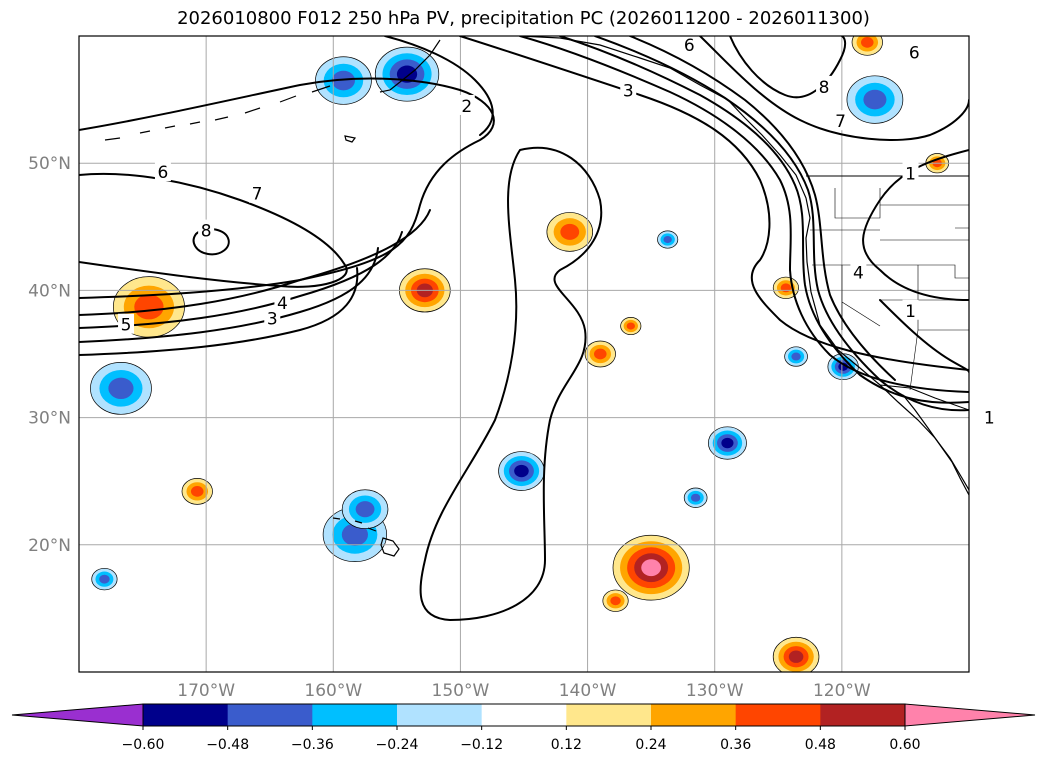  I want to click on pv-contour-1-south, so click(924, 336).